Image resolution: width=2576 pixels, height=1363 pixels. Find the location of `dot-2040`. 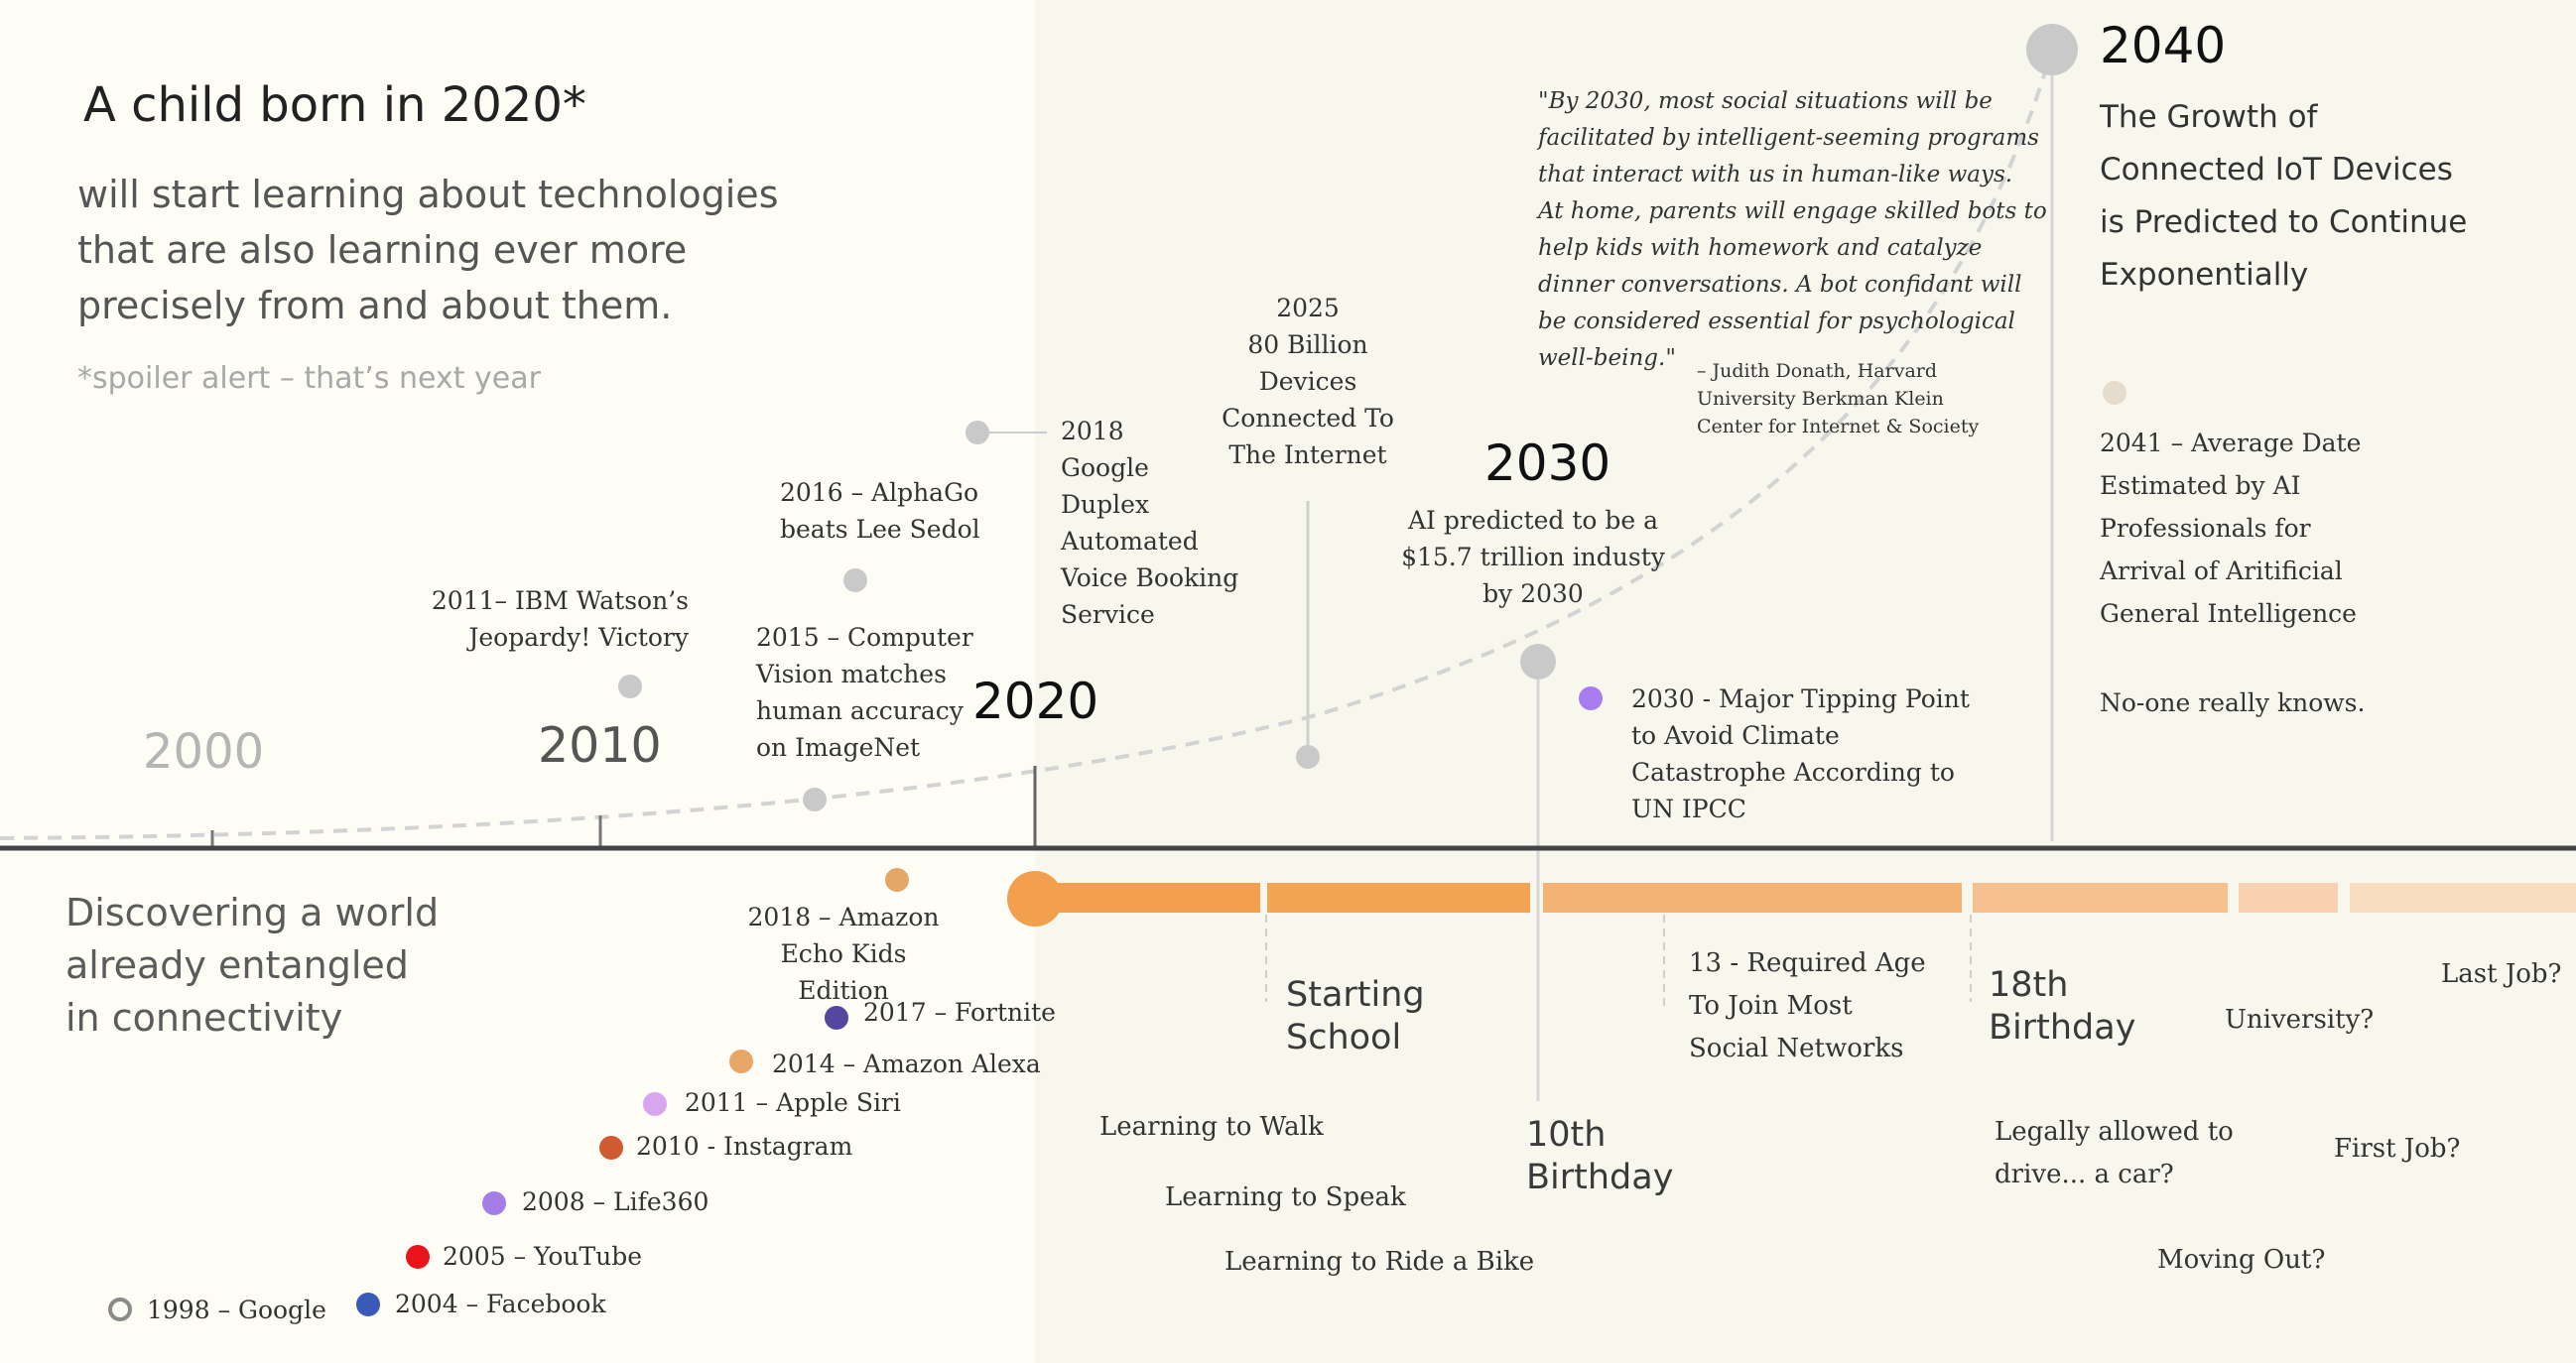

dot-2040 is located at coordinates (2052, 49).